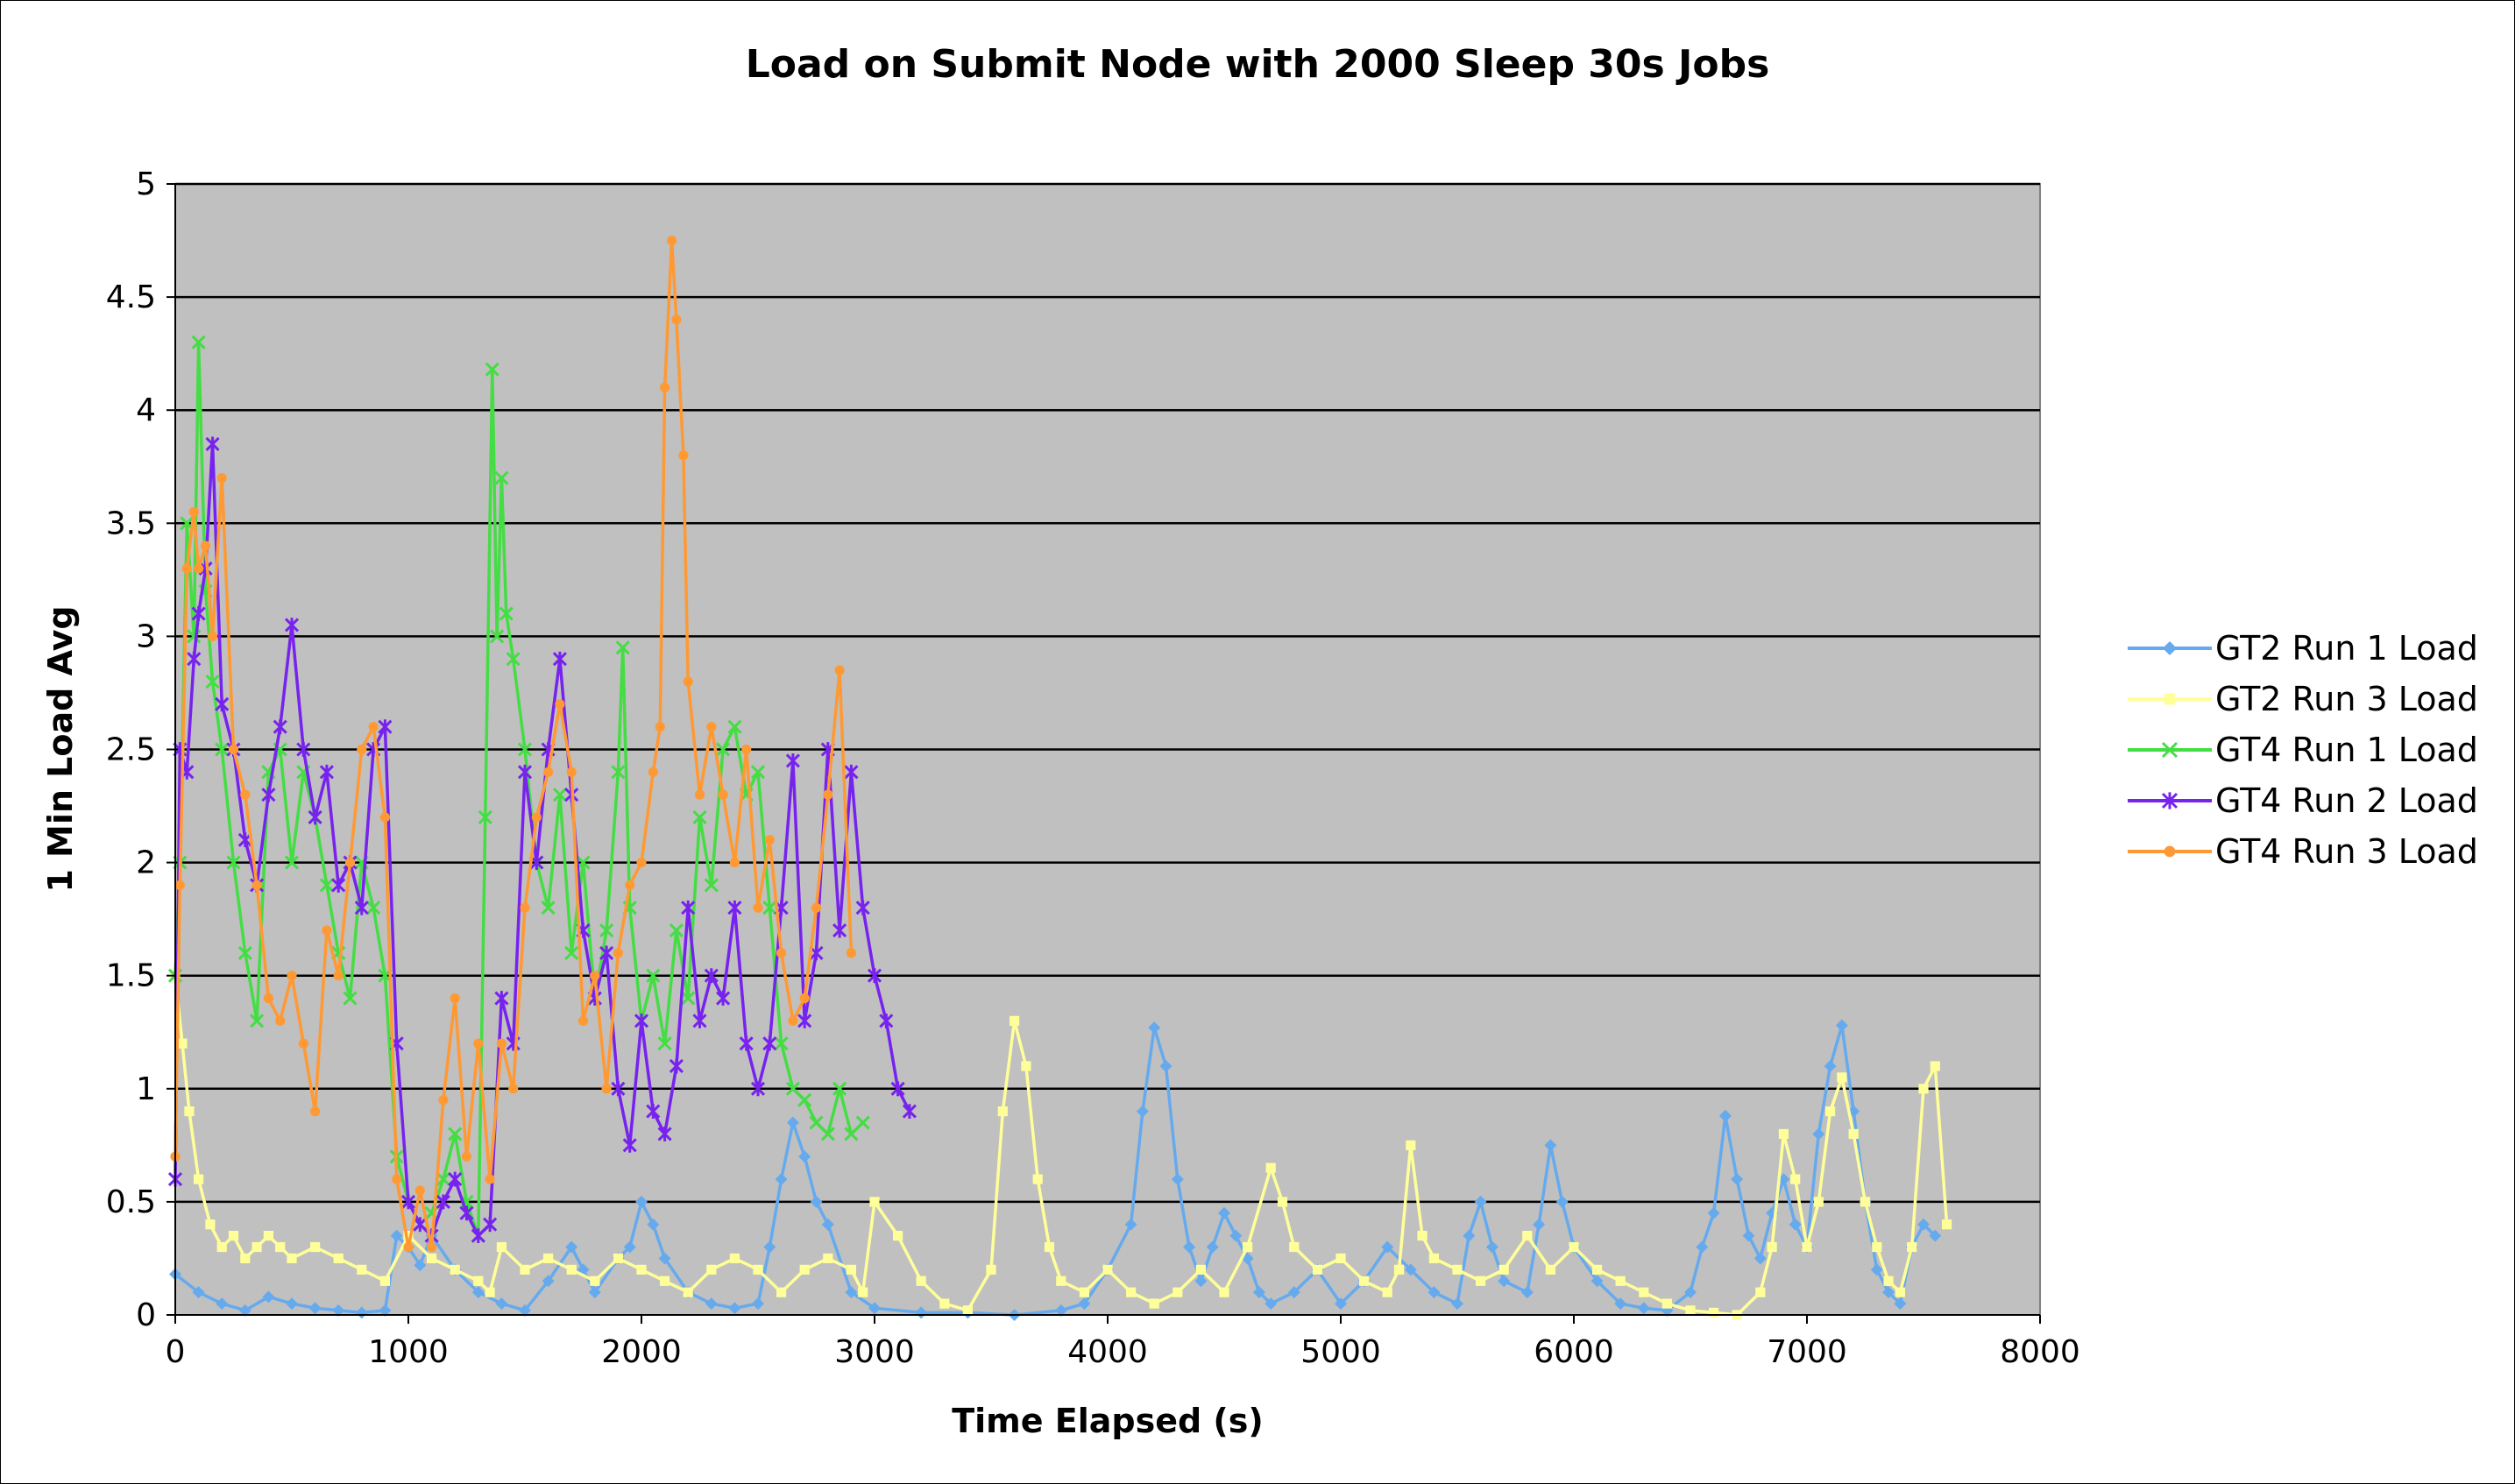  Describe the element at coordinates (2346, 648) in the screenshot. I see `legend-label: GT2 Run 1 Load` at that location.